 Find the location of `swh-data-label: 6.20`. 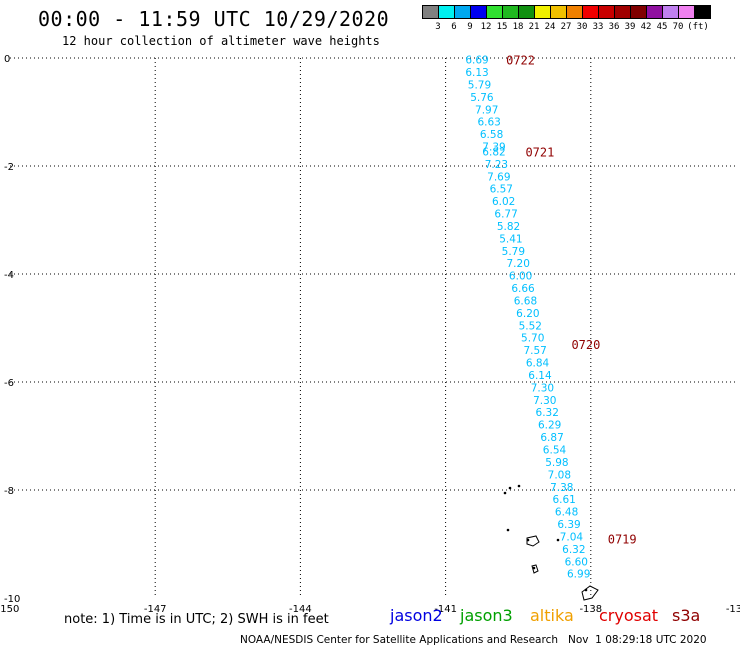

swh-data-label: 6.20 is located at coordinates (527, 314).